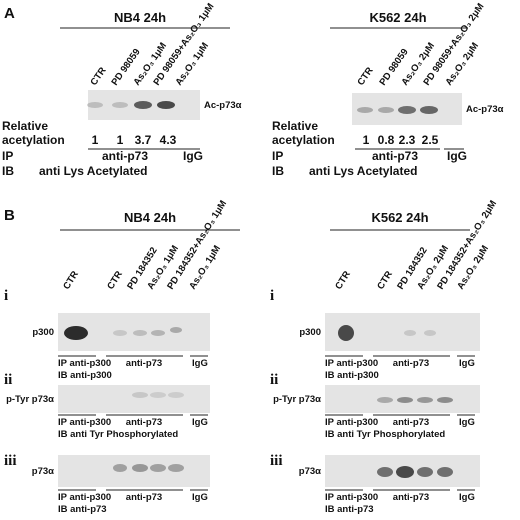  What do you see at coordinates (168, 140) in the screenshot?
I see `acetylation-value: 4.3` at bounding box center [168, 140].